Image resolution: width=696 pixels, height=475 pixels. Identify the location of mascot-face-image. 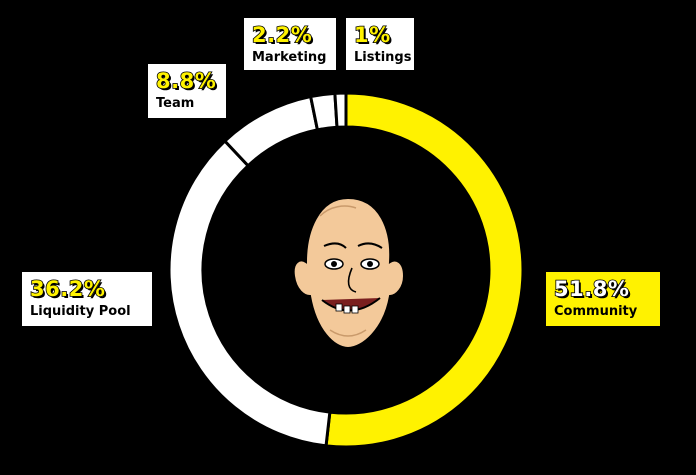
(349, 273).